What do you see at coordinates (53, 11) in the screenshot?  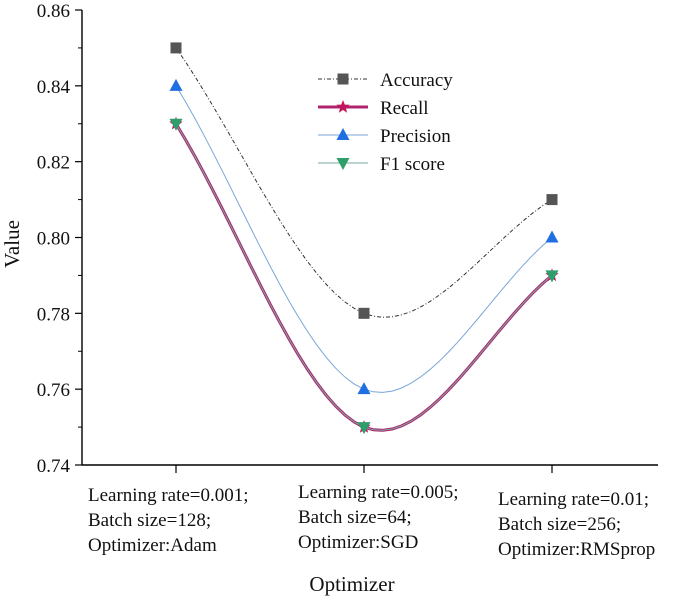 I see `y-tick-label: 0.86` at bounding box center [53, 11].